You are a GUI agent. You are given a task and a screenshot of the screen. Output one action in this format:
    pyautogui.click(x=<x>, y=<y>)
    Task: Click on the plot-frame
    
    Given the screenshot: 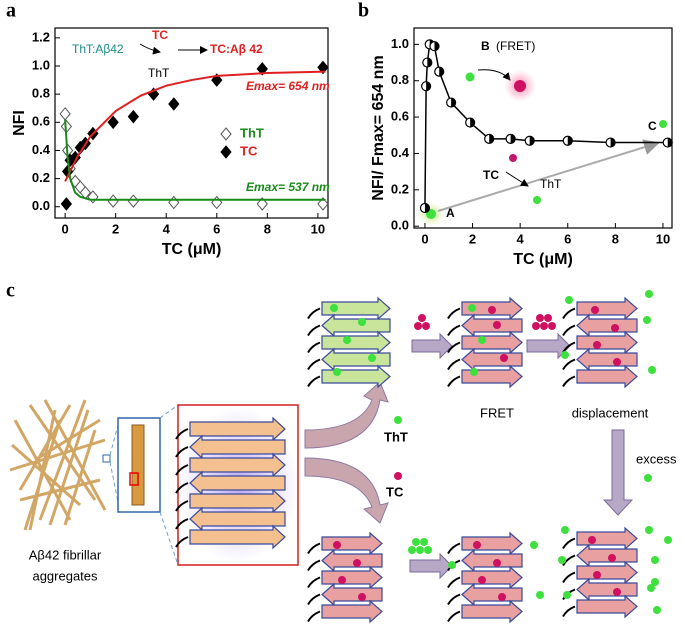 What is the action you would take?
    pyautogui.click(x=191, y=123)
    